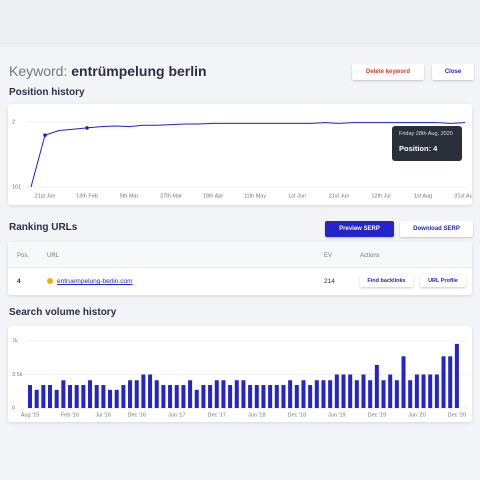 This screenshot has height=480, width=480. What do you see at coordinates (386, 281) in the screenshot?
I see `action-button: Find backlinks` at bounding box center [386, 281].